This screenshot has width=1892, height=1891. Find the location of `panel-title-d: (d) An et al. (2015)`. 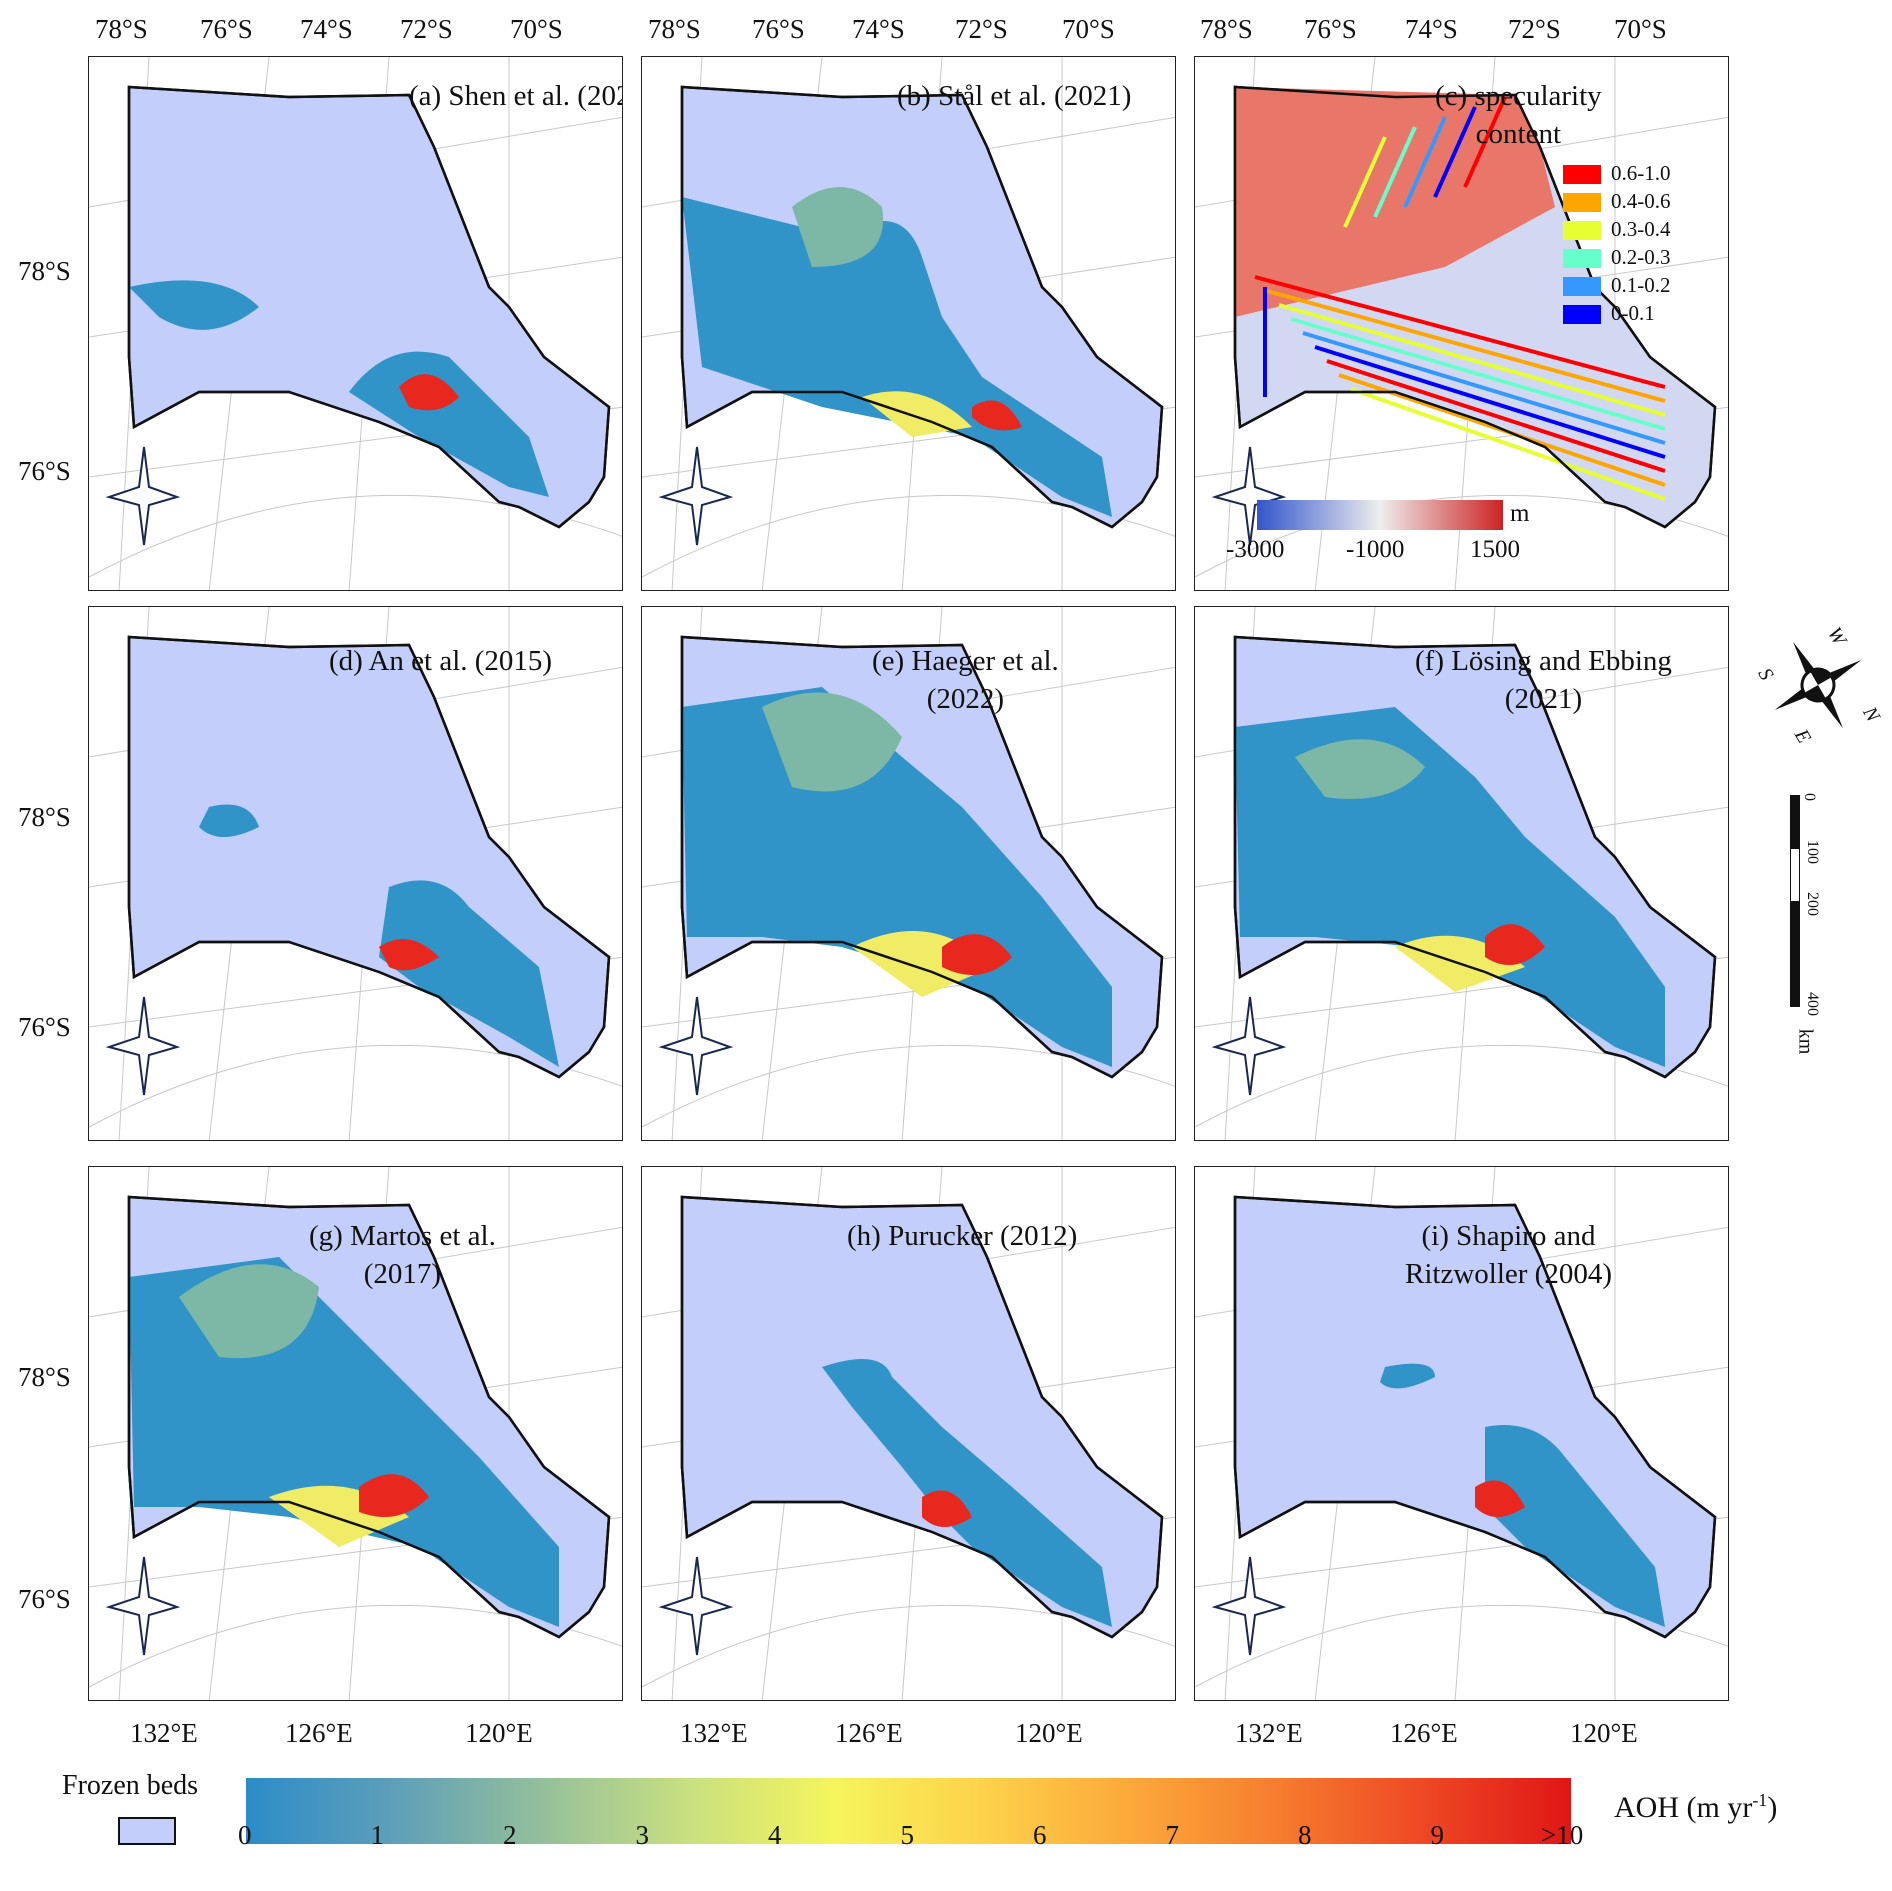

panel-title-d: (d) An et al. (2015) is located at coordinates (440, 661).